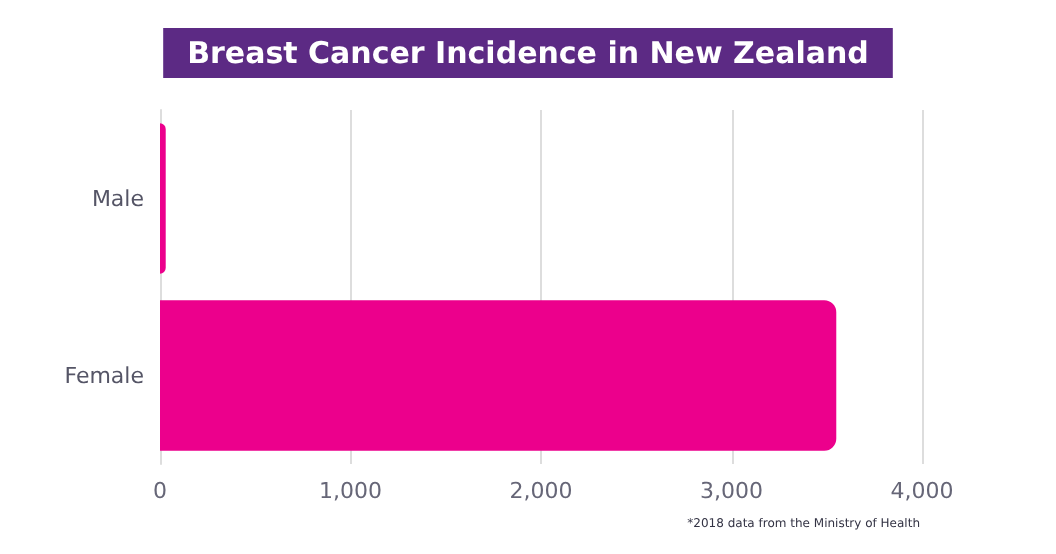  Describe the element at coordinates (528, 53) in the screenshot. I see `chart-title: Breast Cancer Incidence in New Zealand` at that location.